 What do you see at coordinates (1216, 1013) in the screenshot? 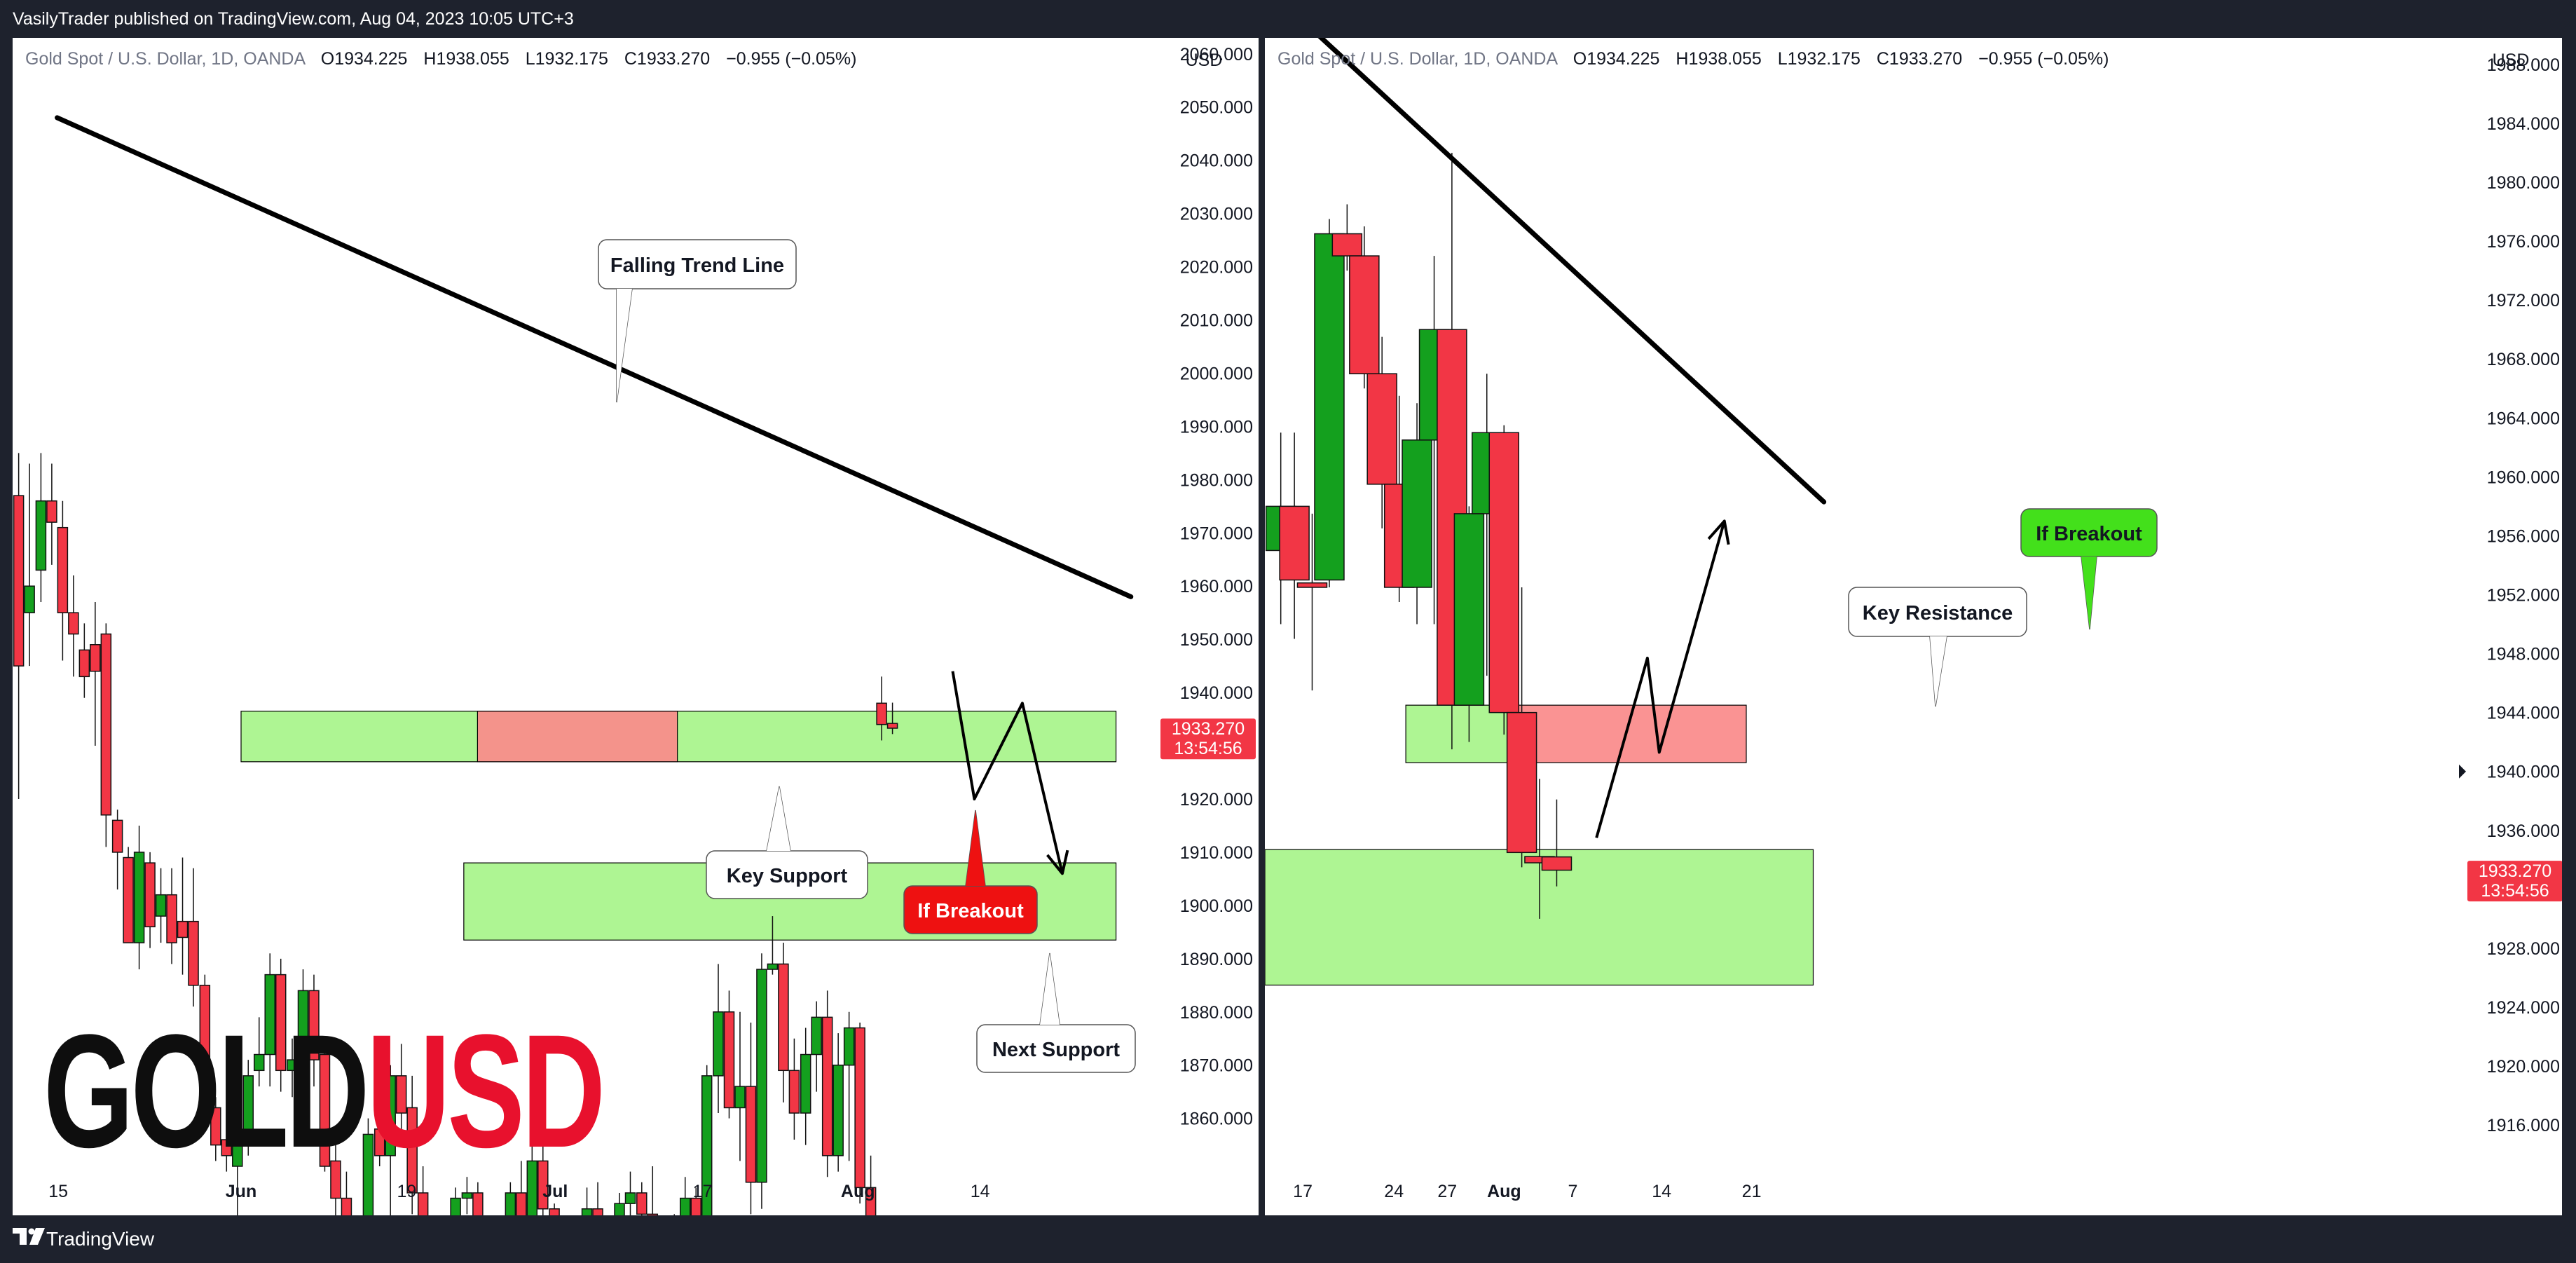
I see `y-tick-label: 1880.000` at bounding box center [1216, 1013].